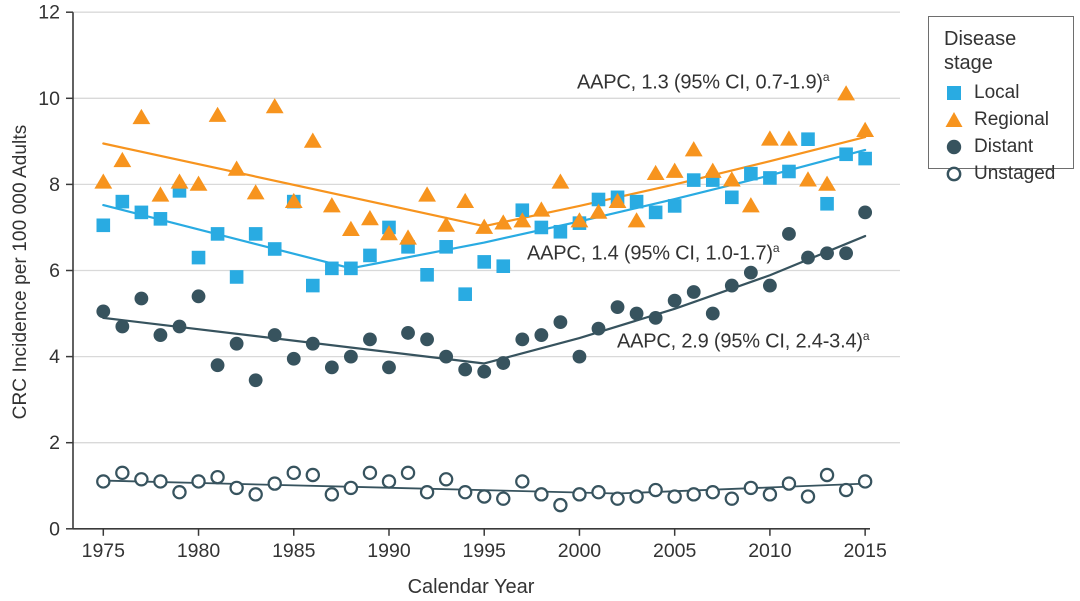  Describe the element at coordinates (54, 357) in the screenshot. I see `y-tick-label: 4` at that location.